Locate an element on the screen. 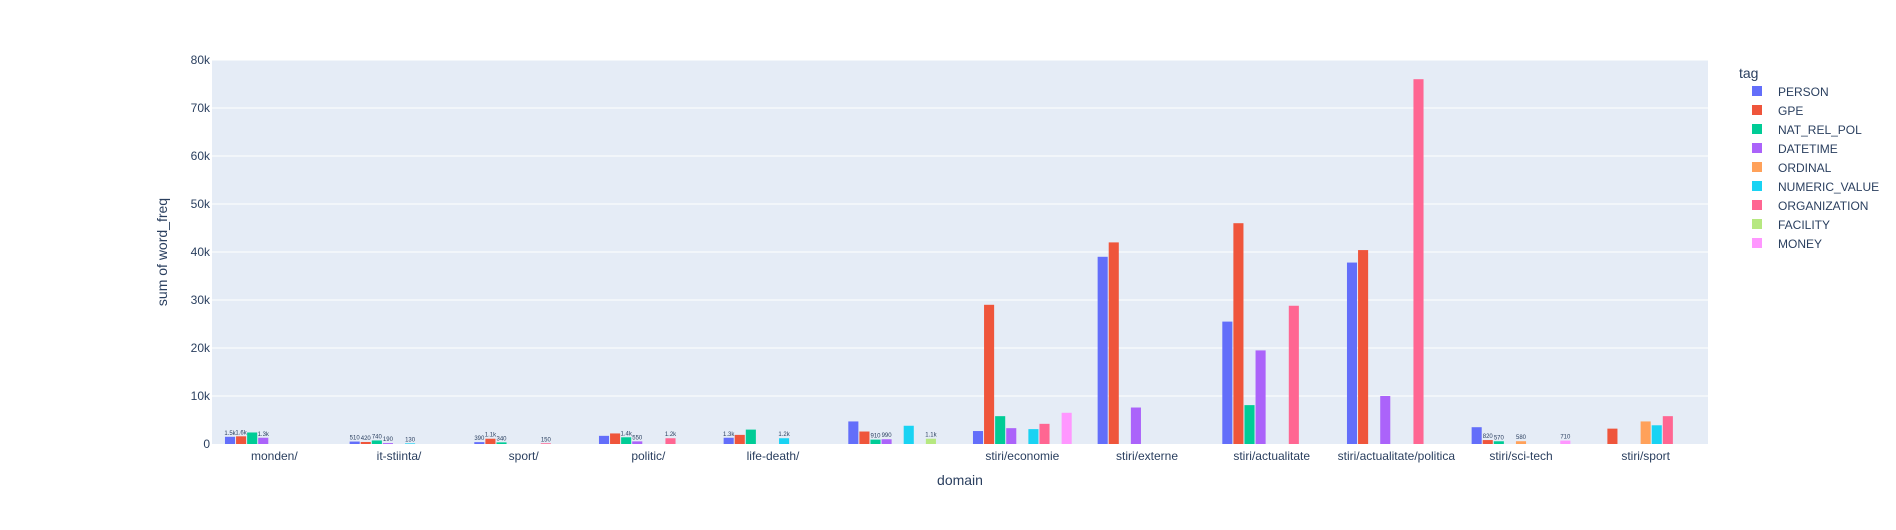  y-axis-title: sum of word_freq is located at coordinates (162, 252).